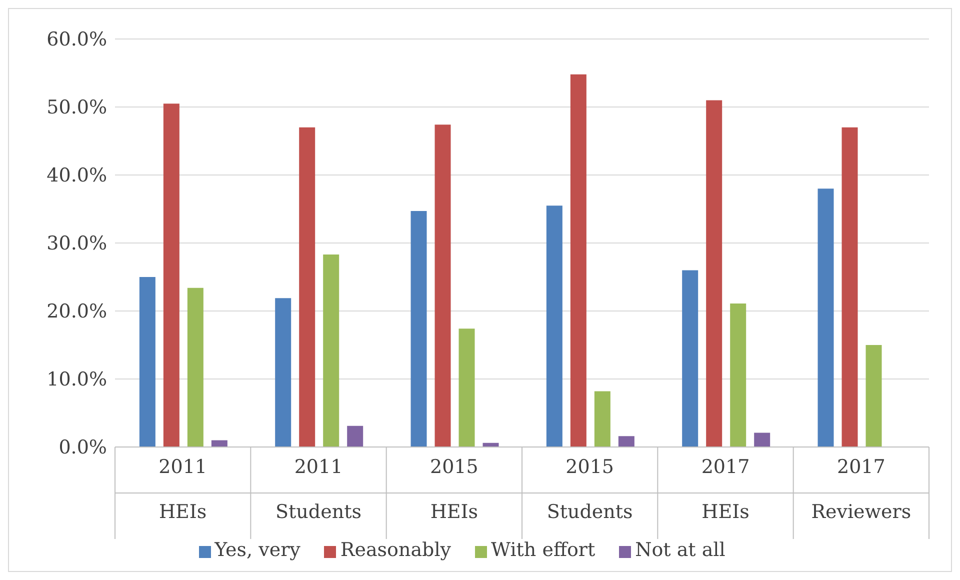 The height and width of the screenshot is (580, 960). Describe the element at coordinates (725, 489) in the screenshot. I see `category-label: 2017 HEIs` at that location.